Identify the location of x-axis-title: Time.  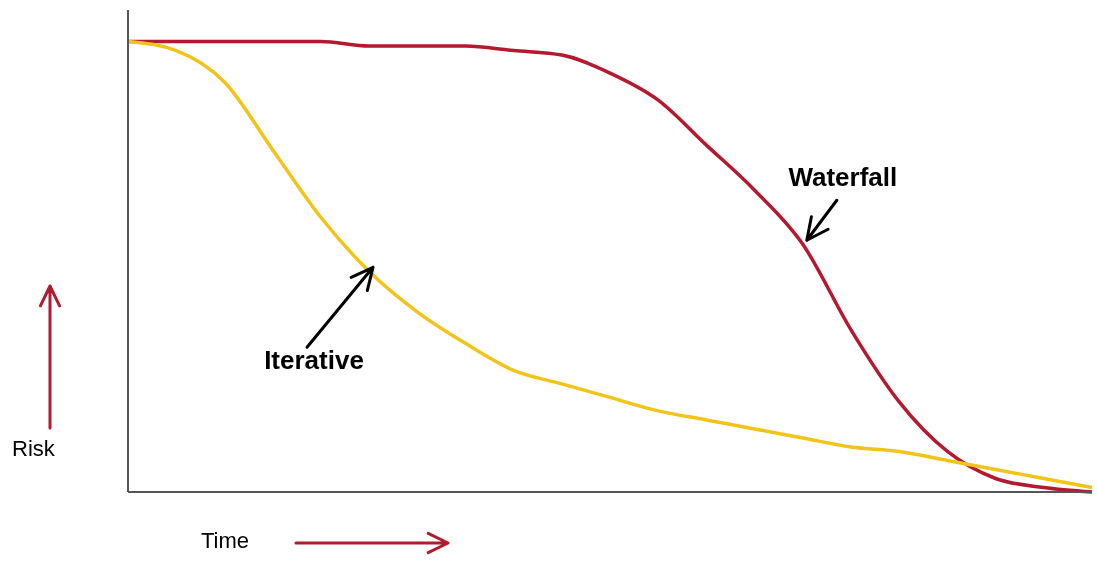
(225, 541).